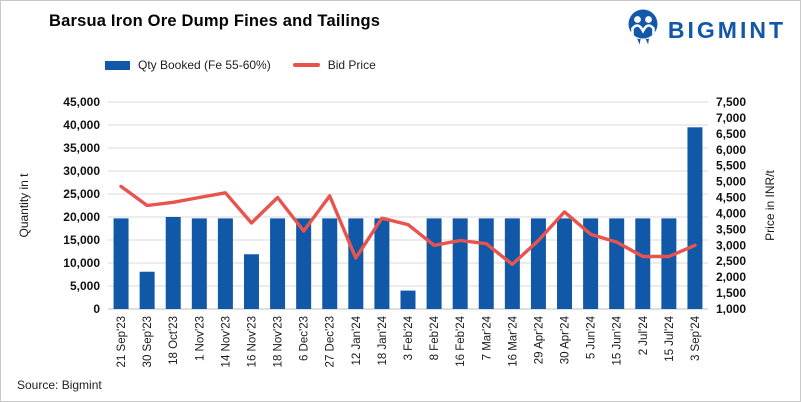 Image resolution: width=801 pixels, height=402 pixels. Describe the element at coordinates (383, 340) in the screenshot. I see `x-axis-label: 18 Jan'24` at that location.